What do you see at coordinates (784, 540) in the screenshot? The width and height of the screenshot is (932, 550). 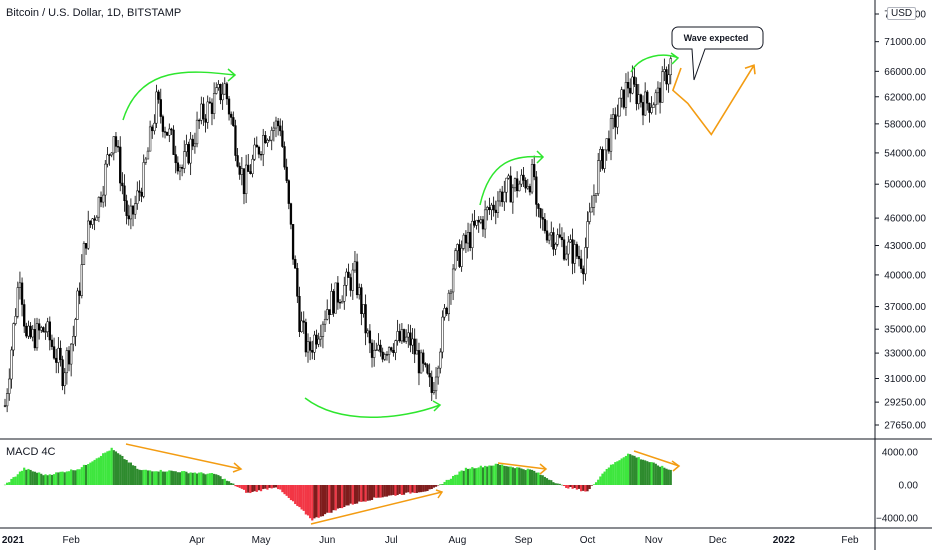 I see `time-tick-label: 2022` at bounding box center [784, 540].